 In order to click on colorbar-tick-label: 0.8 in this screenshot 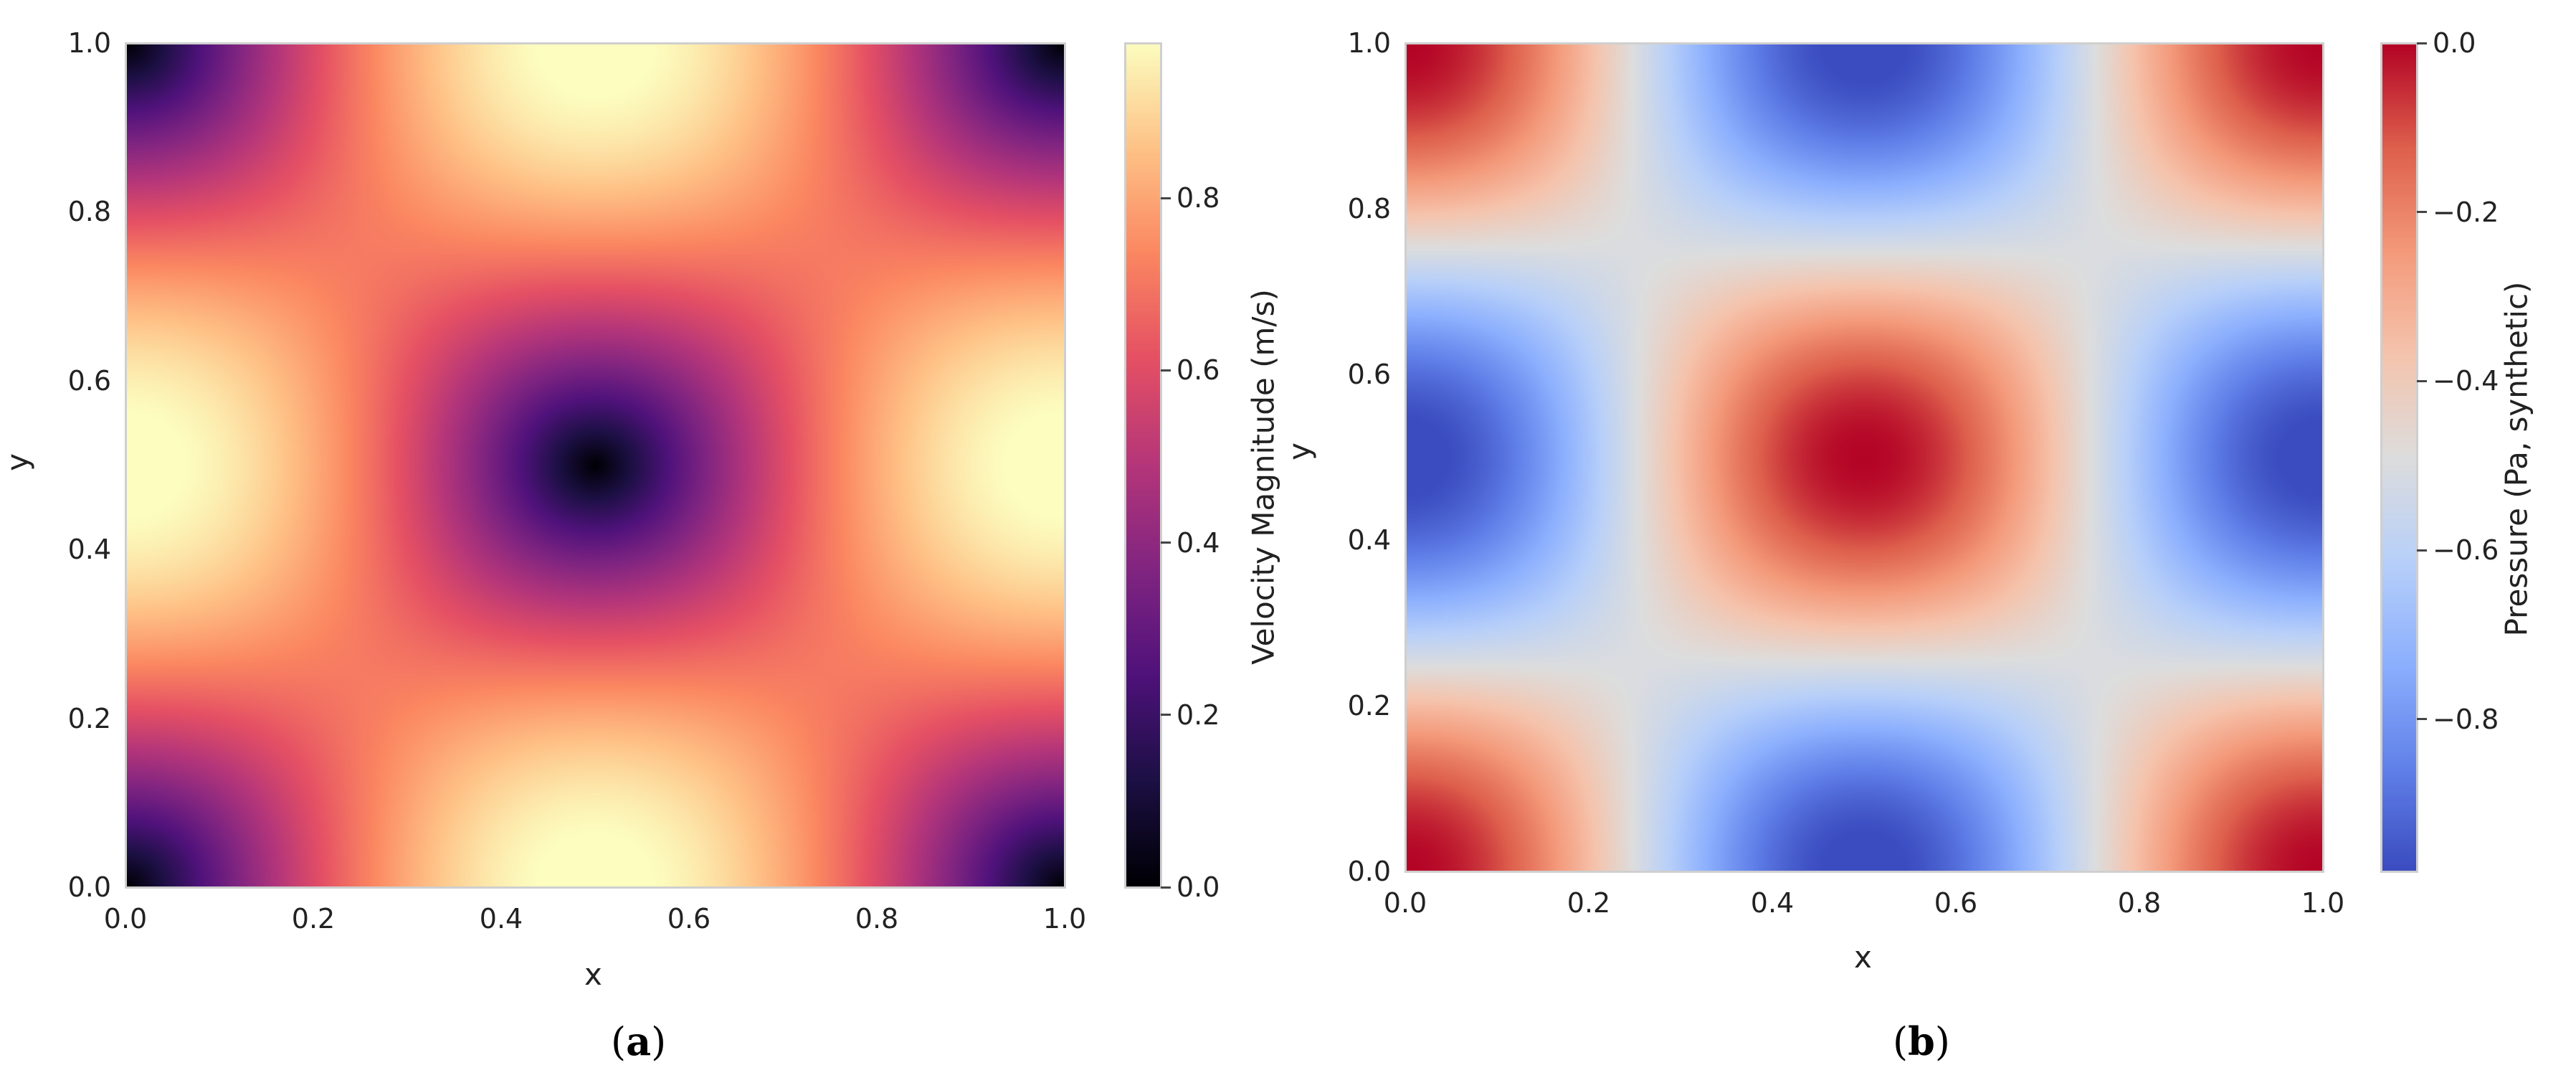, I will do `click(1198, 198)`.